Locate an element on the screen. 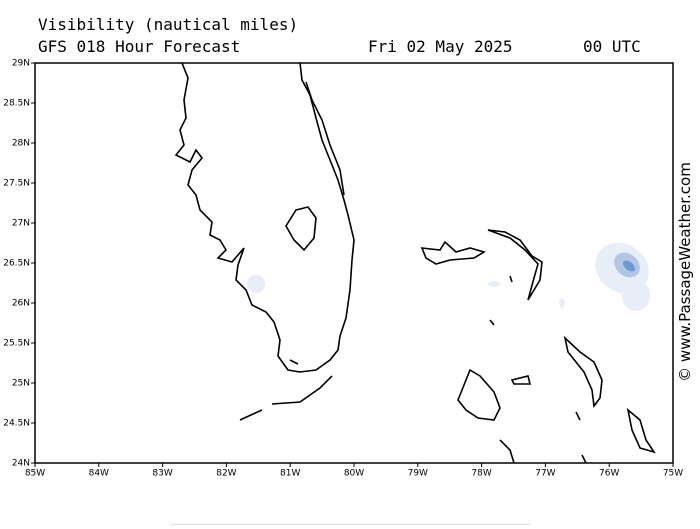 This screenshot has width=700, height=529. credit: © www.PassageWeather.com is located at coordinates (685, 272).